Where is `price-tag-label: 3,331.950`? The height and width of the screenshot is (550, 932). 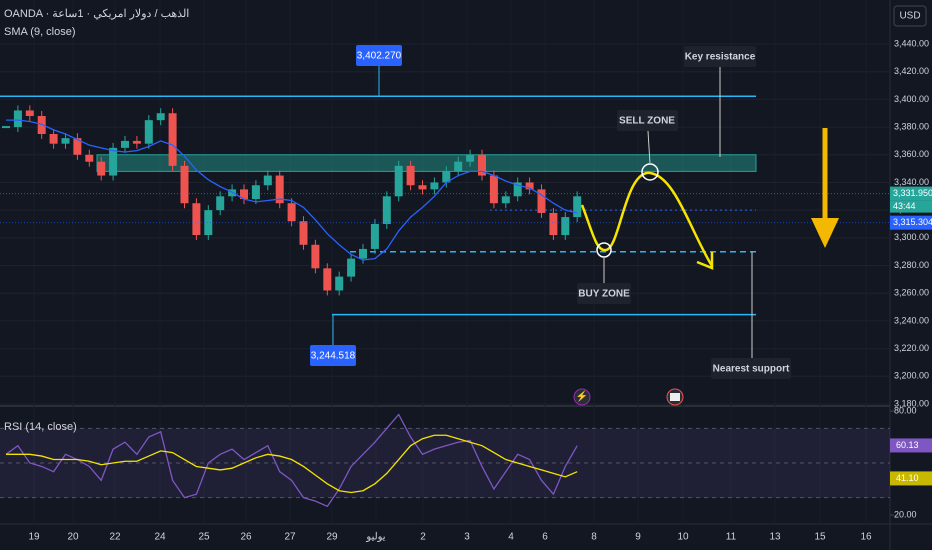
price-tag-label: 3,331.950 is located at coordinates (912, 193).